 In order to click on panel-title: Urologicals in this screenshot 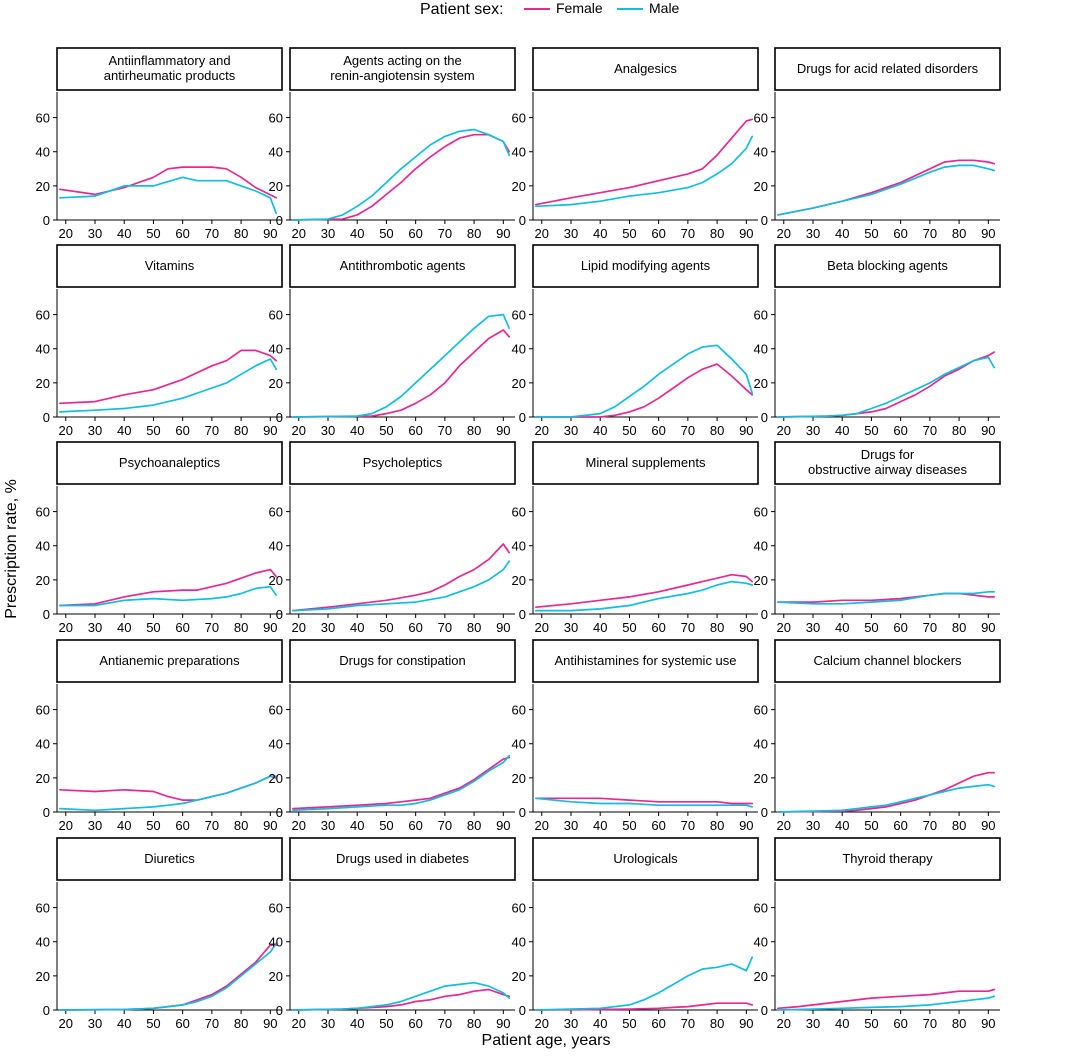, I will do `click(645, 858)`.